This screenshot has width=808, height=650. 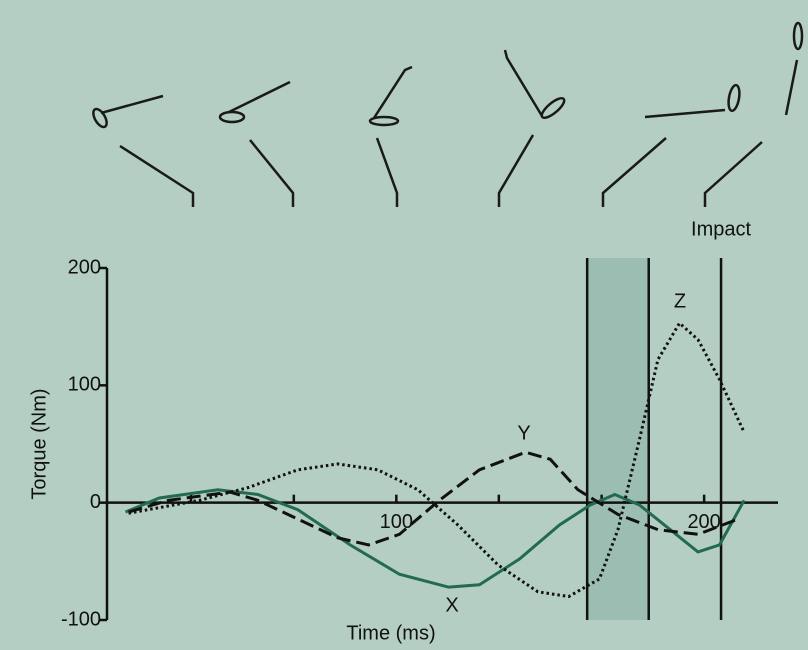 I want to click on y-tick-label: 0, so click(x=95, y=502).